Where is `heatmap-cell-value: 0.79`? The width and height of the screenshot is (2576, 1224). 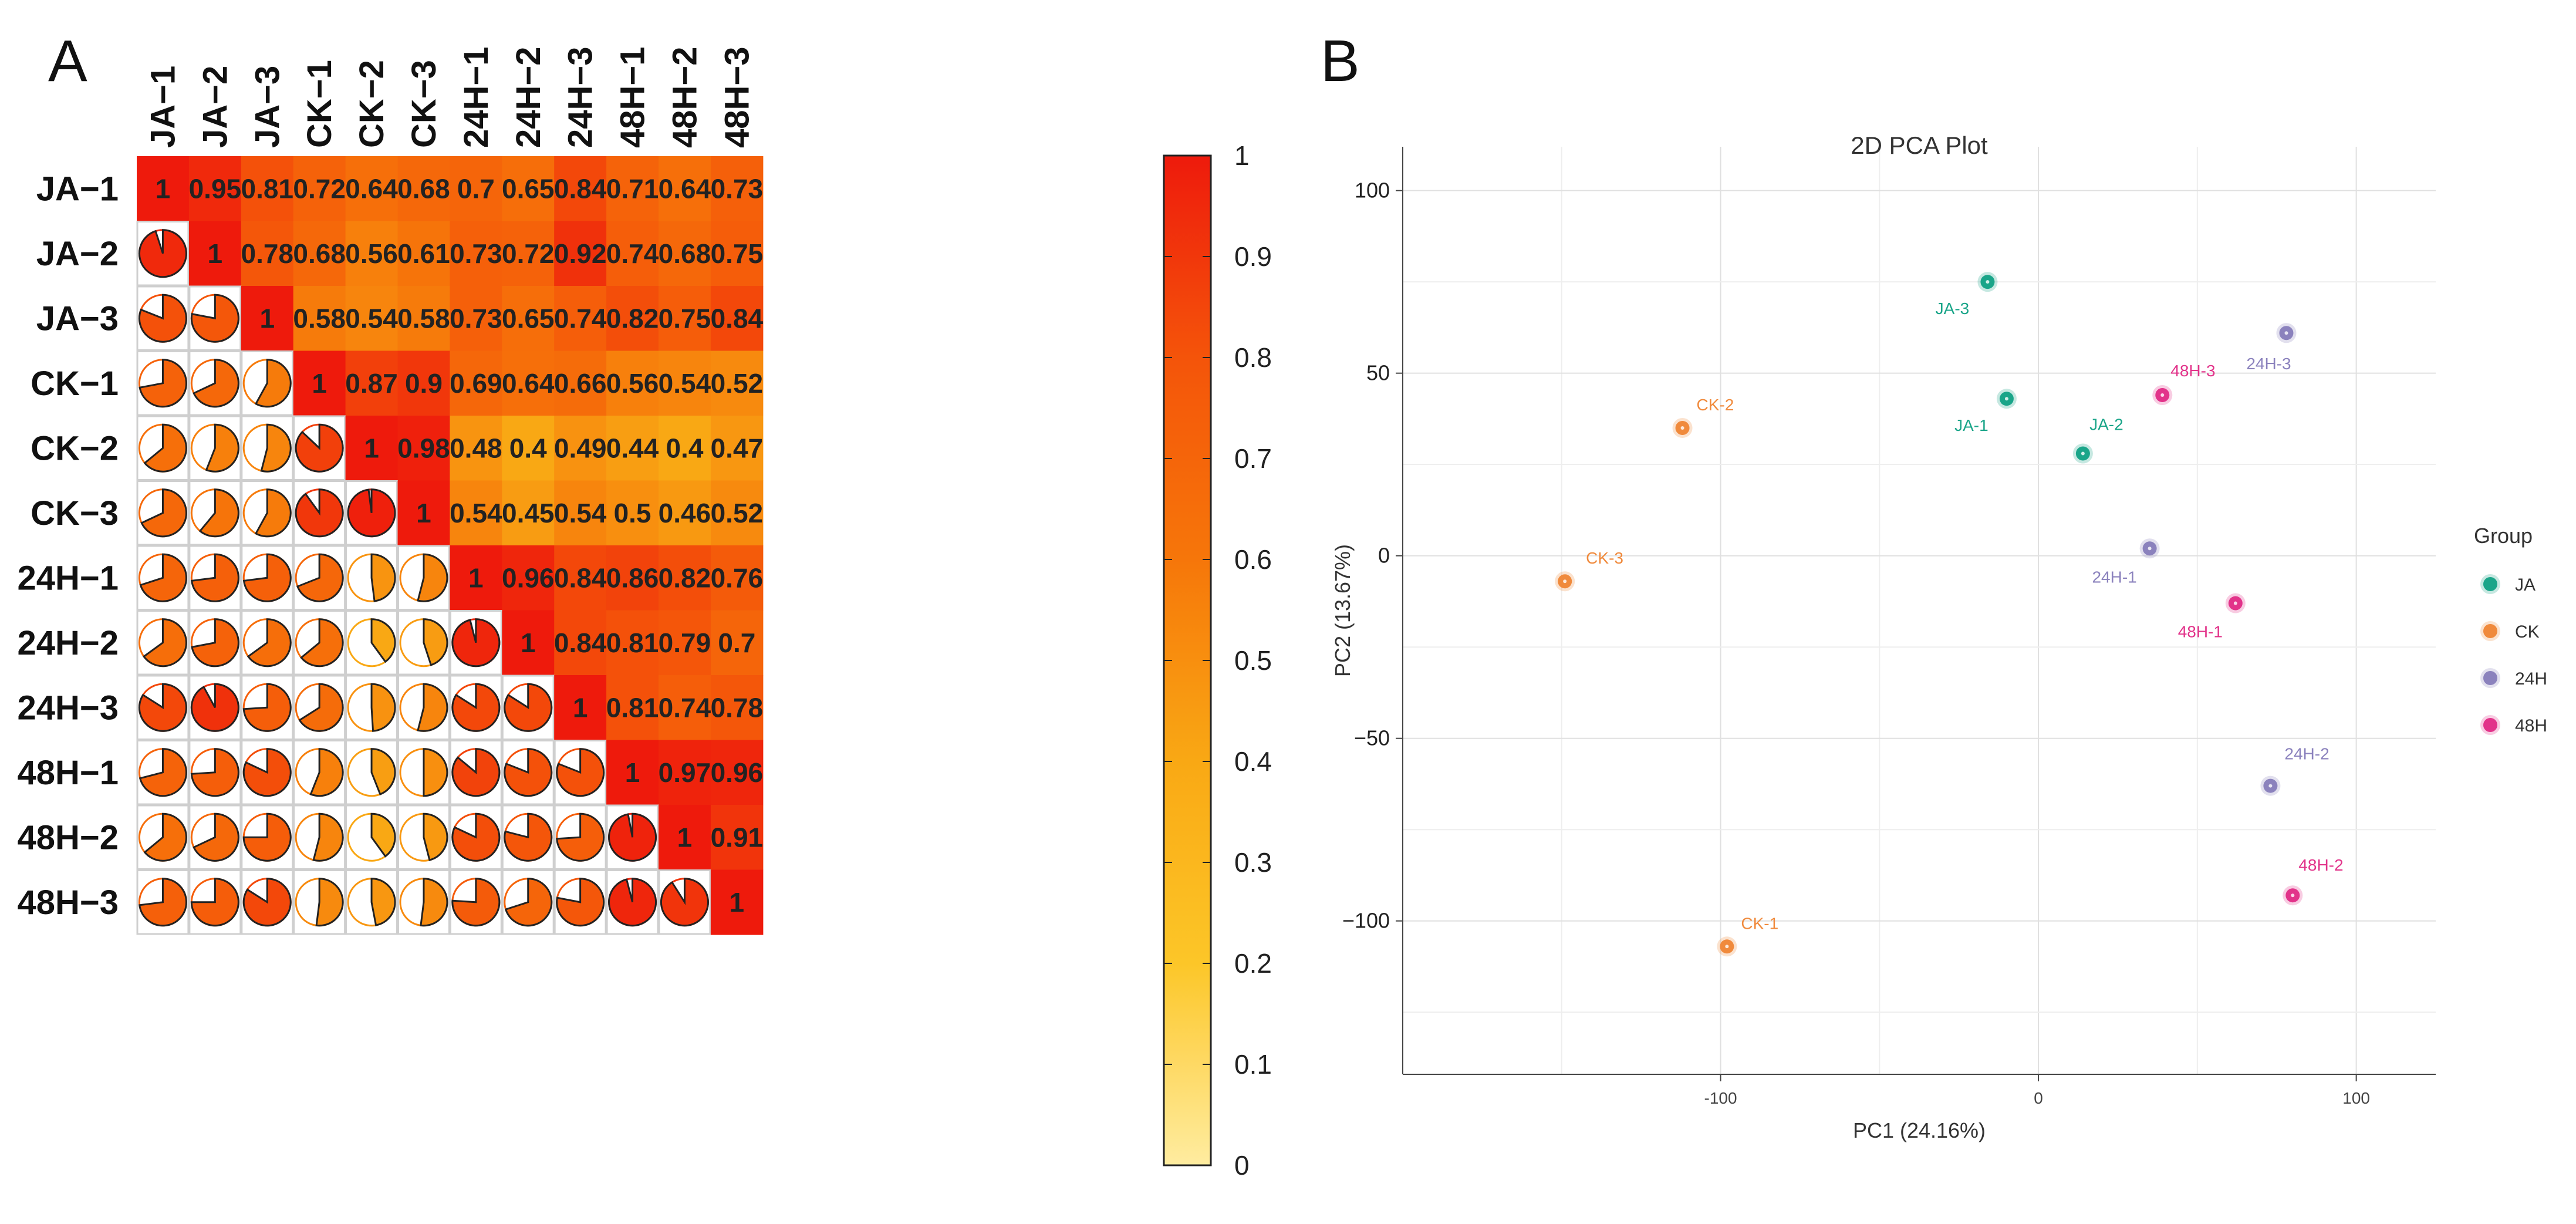 heatmap-cell-value: 0.79 is located at coordinates (685, 643).